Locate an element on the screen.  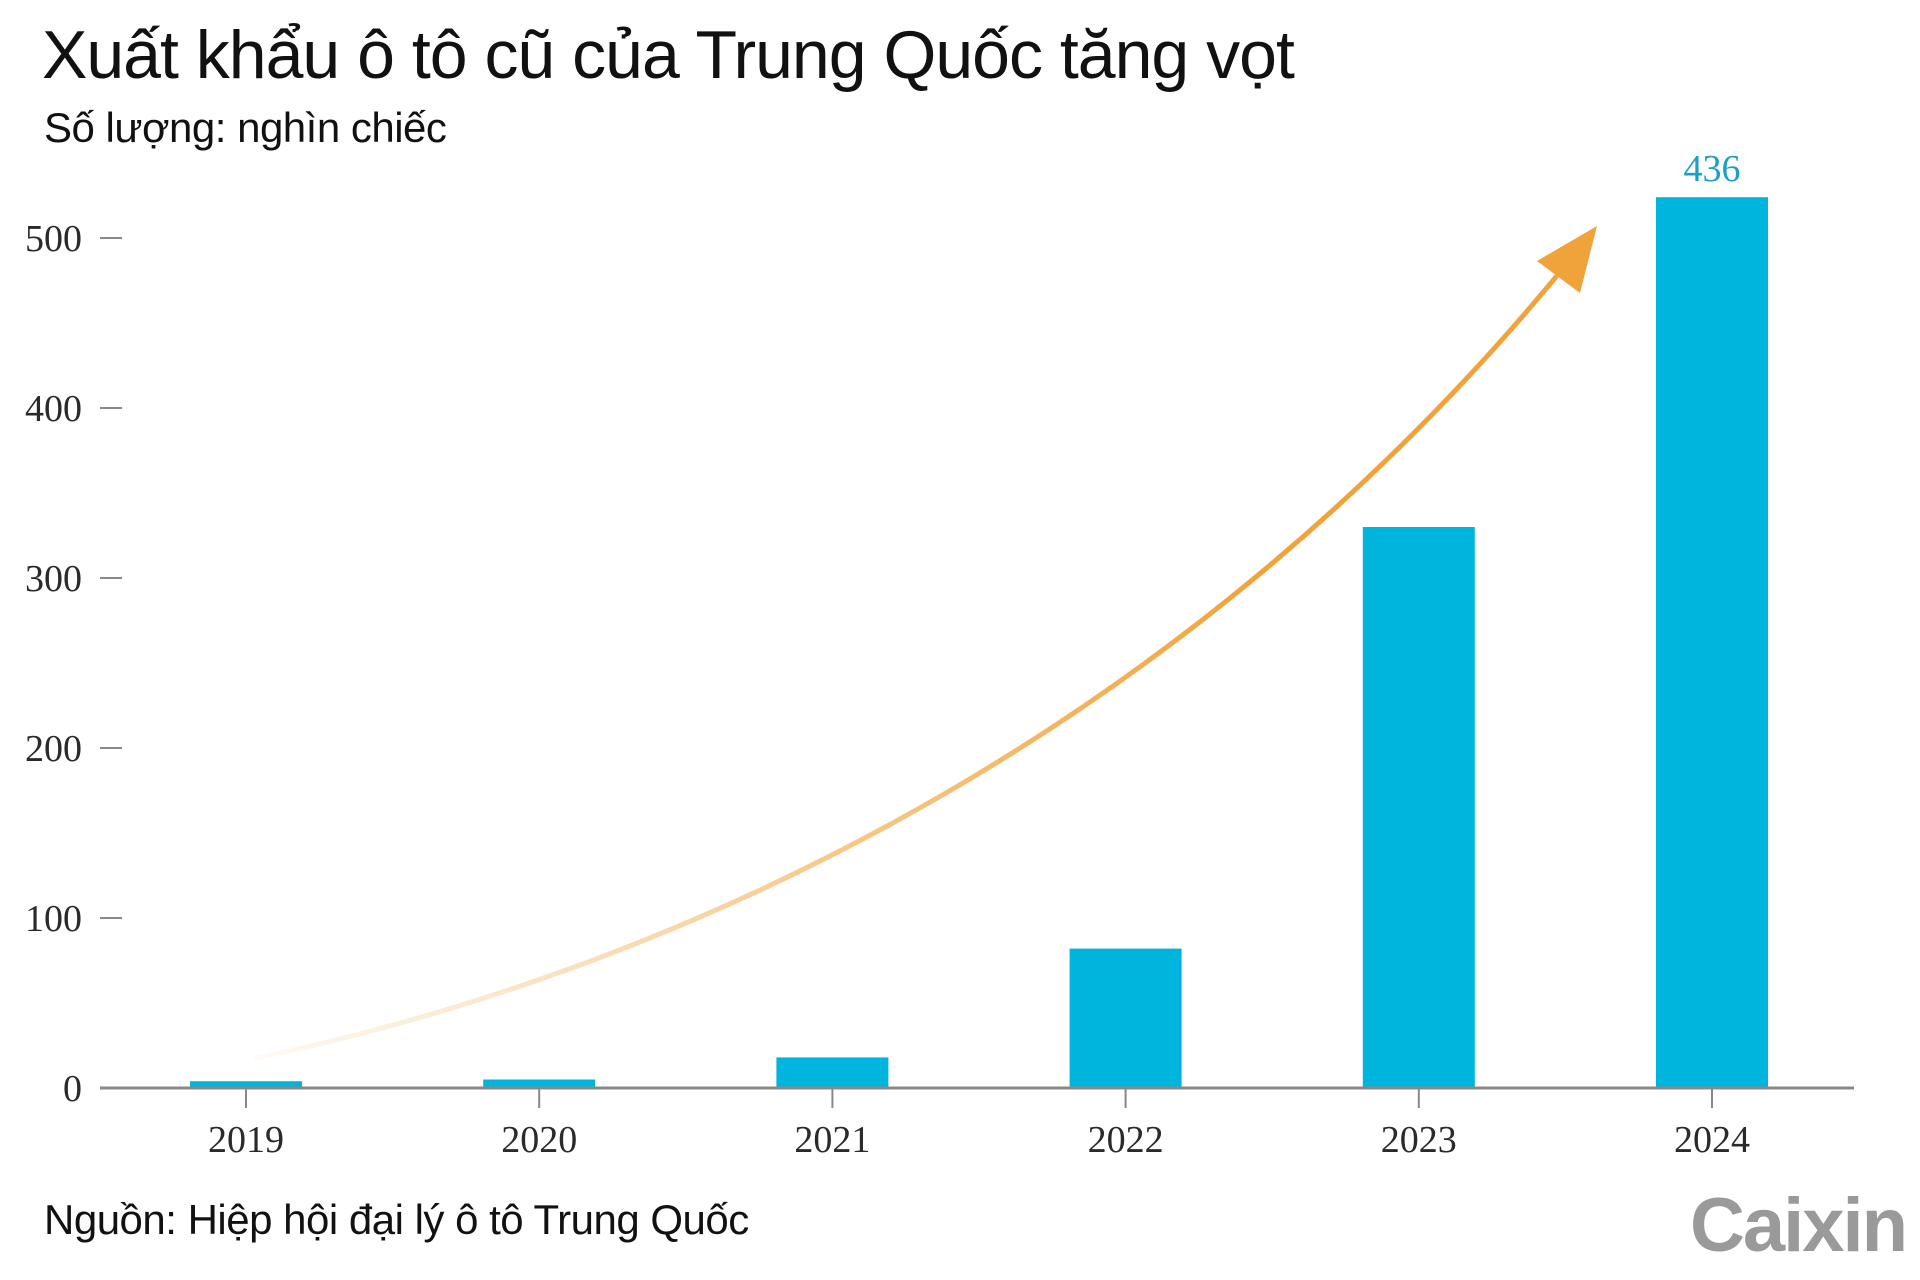
chart-subtitle: Số lượng: nghìn chiếc is located at coordinates (245, 127).